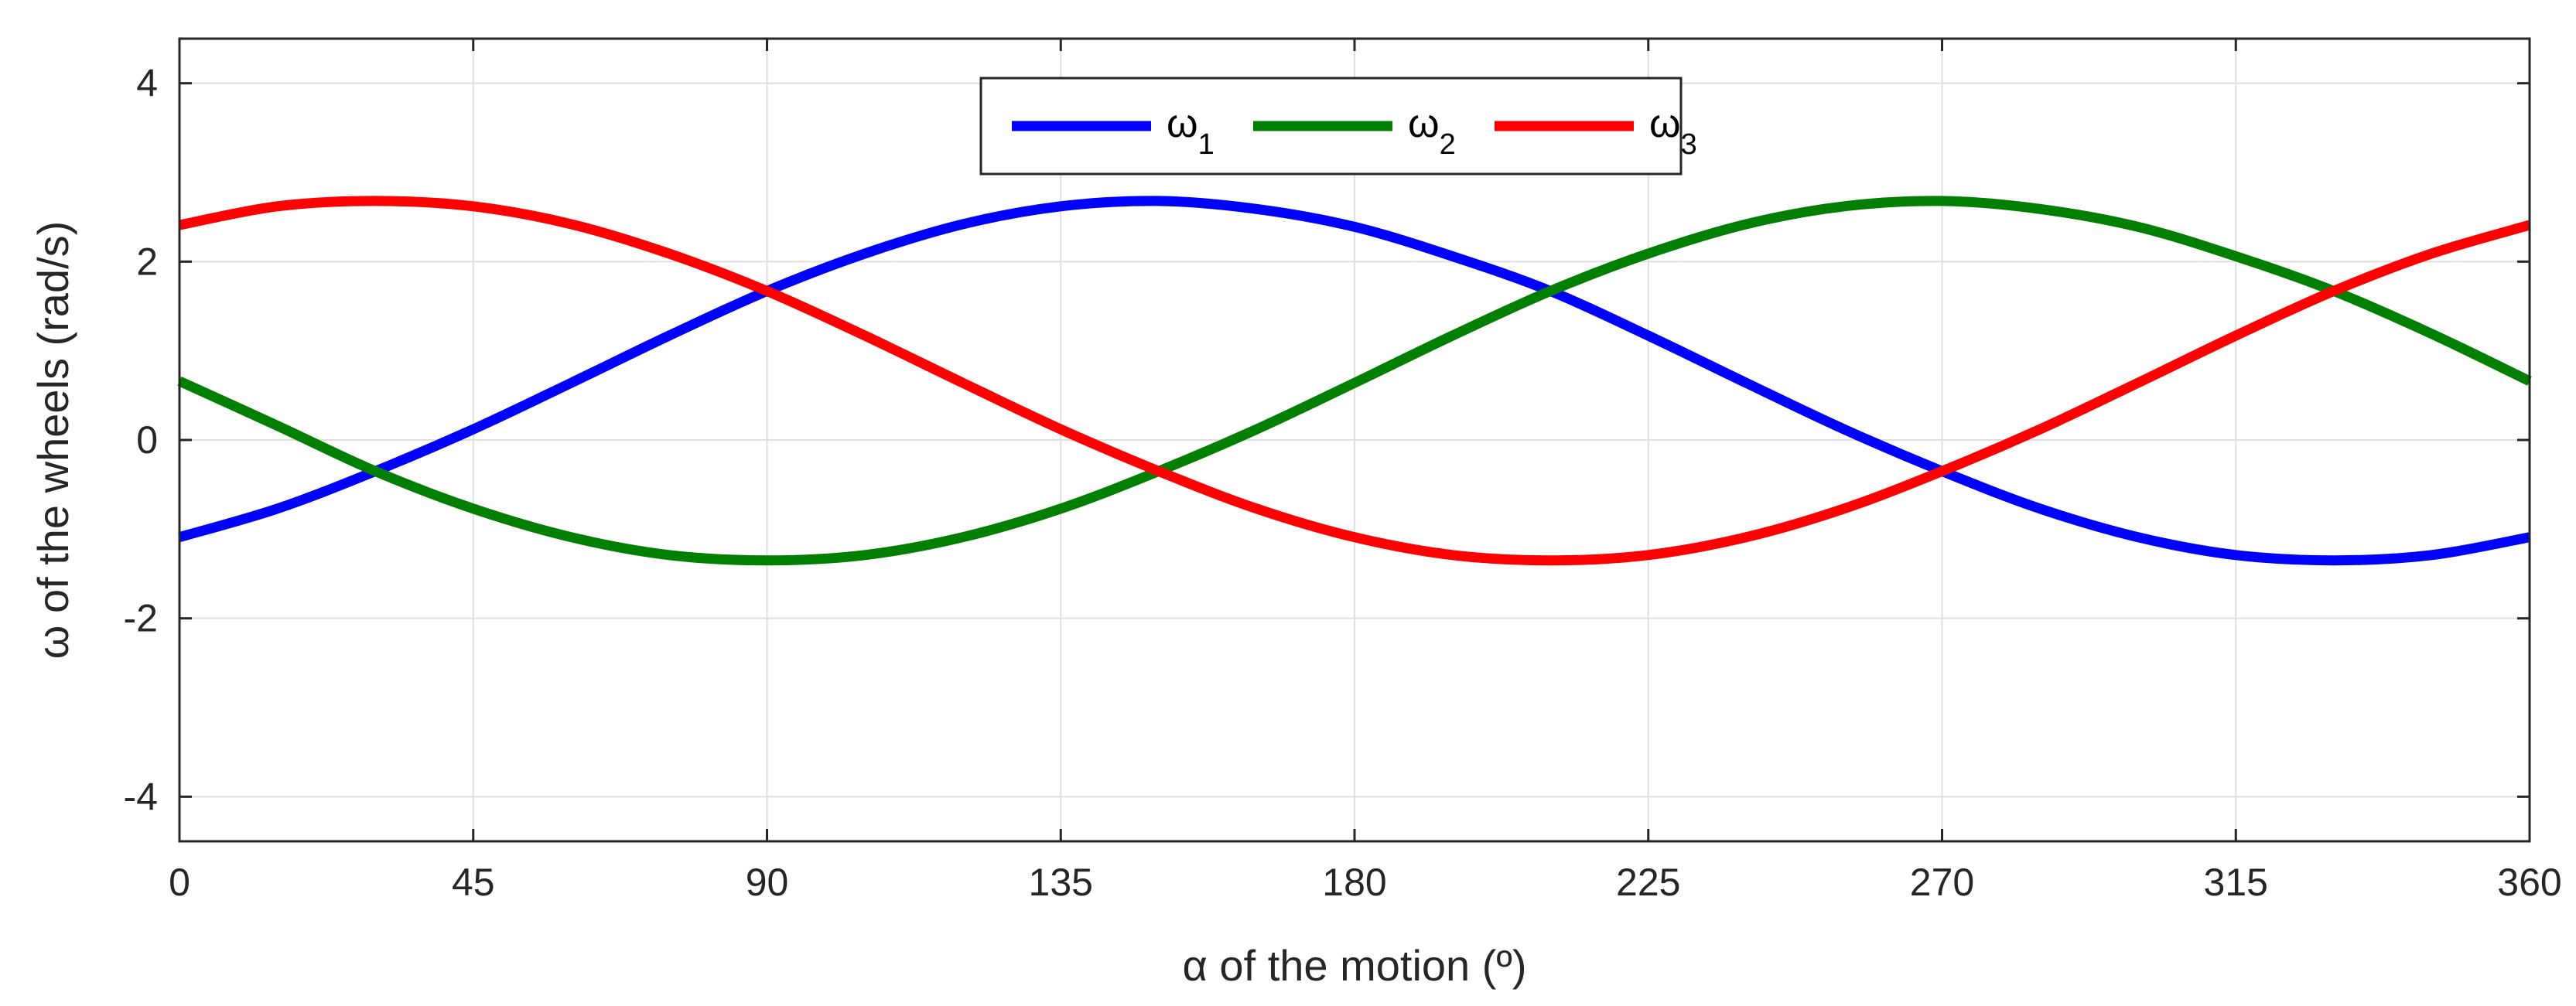  Describe the element at coordinates (147, 83) in the screenshot. I see `y-tick-label: 4` at that location.